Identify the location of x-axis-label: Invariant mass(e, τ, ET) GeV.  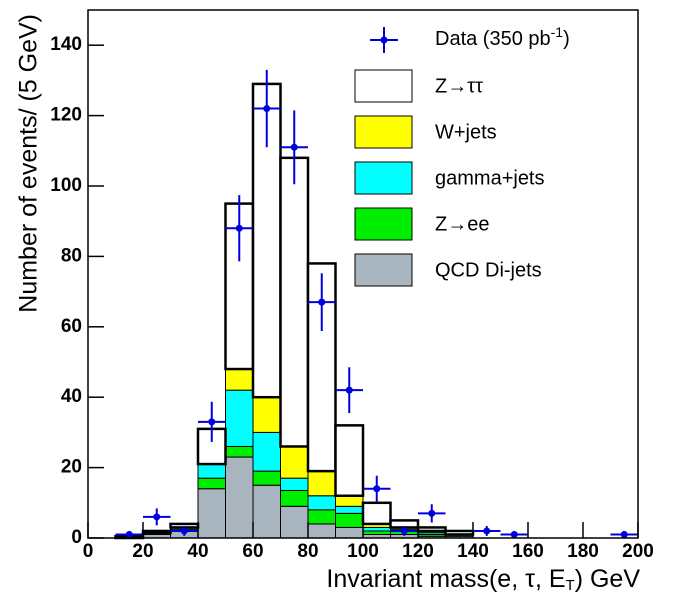
(483, 579).